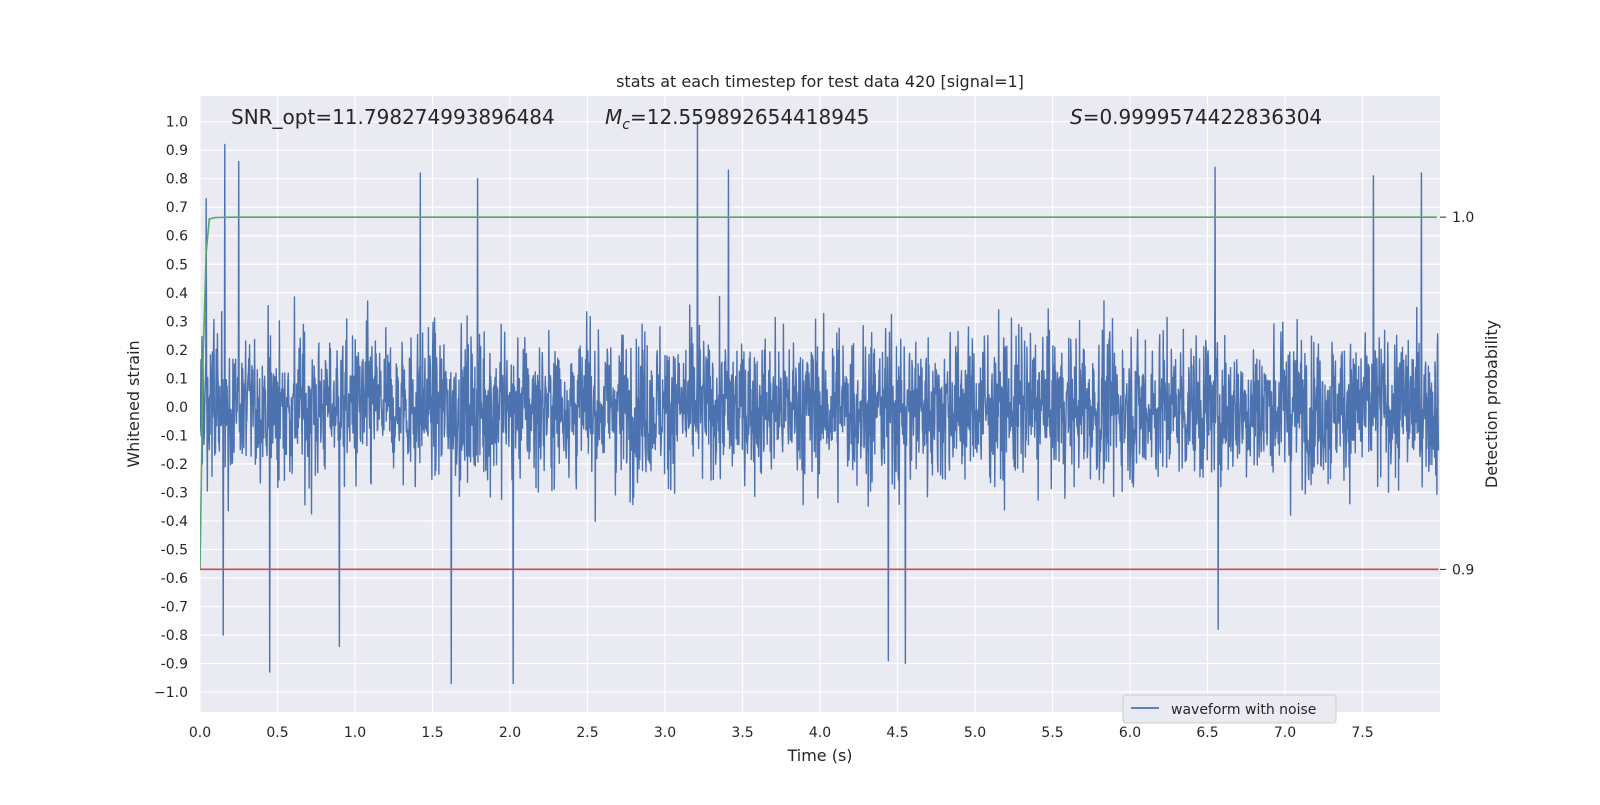 This screenshot has width=1600, height=805. What do you see at coordinates (177, 180) in the screenshot?
I see `y-tick-label: 0.8` at bounding box center [177, 180].